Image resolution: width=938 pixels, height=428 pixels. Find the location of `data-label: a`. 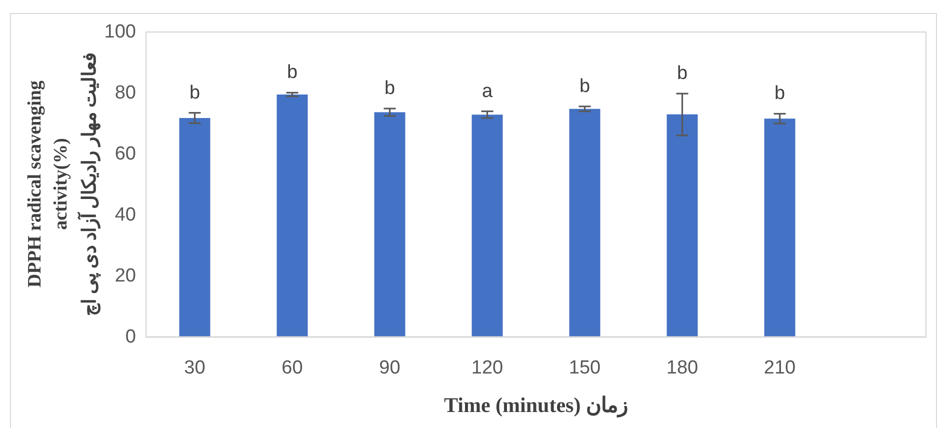

data-label: a is located at coordinates (487, 91).